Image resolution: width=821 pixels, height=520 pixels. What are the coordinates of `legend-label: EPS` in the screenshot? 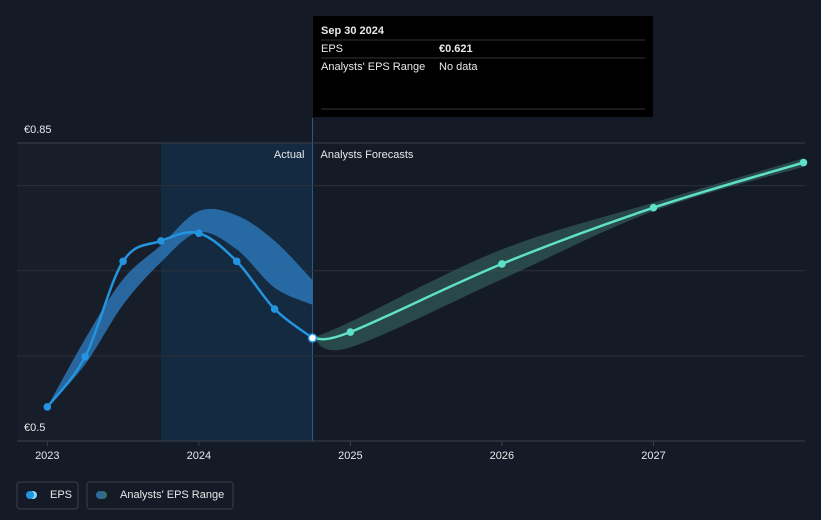 It's located at (61, 495).